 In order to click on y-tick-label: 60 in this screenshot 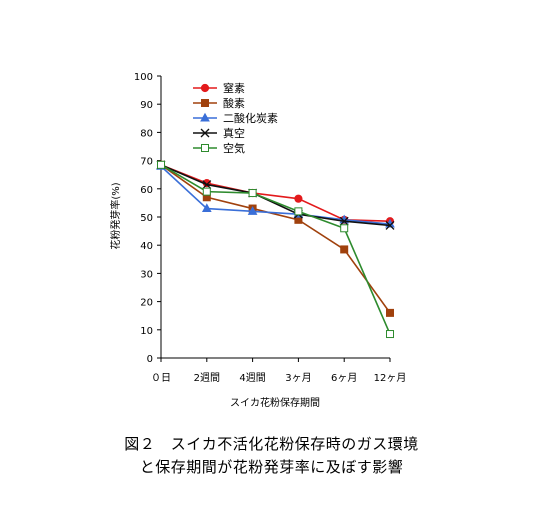, I will do `click(146, 190)`.